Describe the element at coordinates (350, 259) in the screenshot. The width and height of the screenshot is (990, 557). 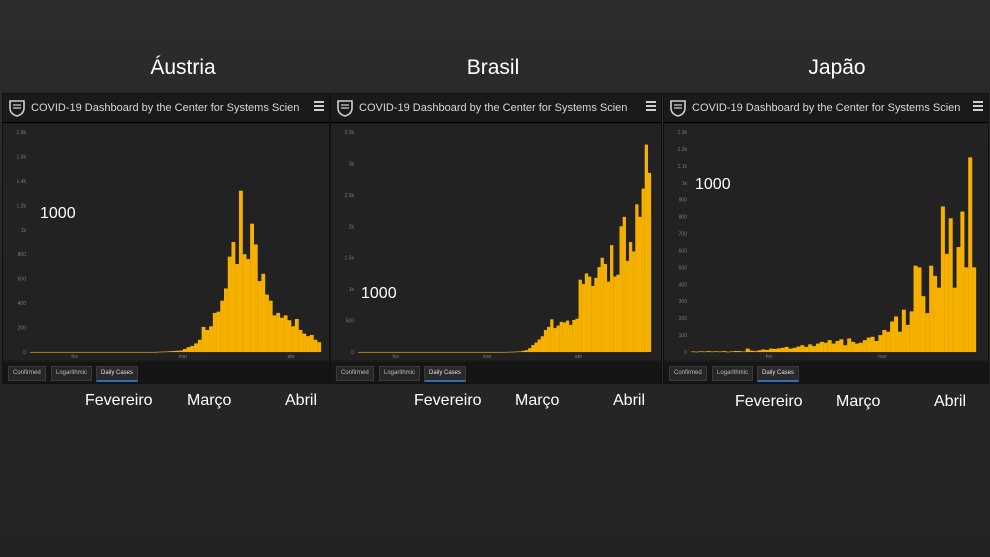
I see `y-tick-label: 1.5k` at that location.